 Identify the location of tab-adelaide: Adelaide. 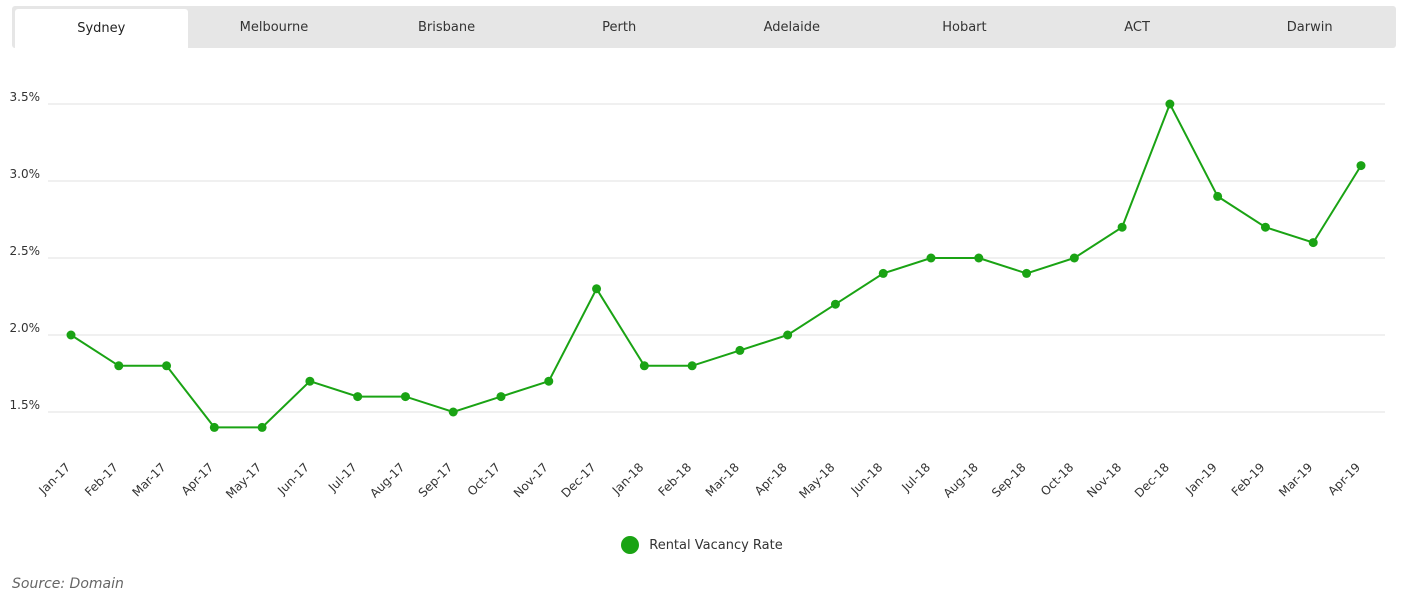
(791, 27).